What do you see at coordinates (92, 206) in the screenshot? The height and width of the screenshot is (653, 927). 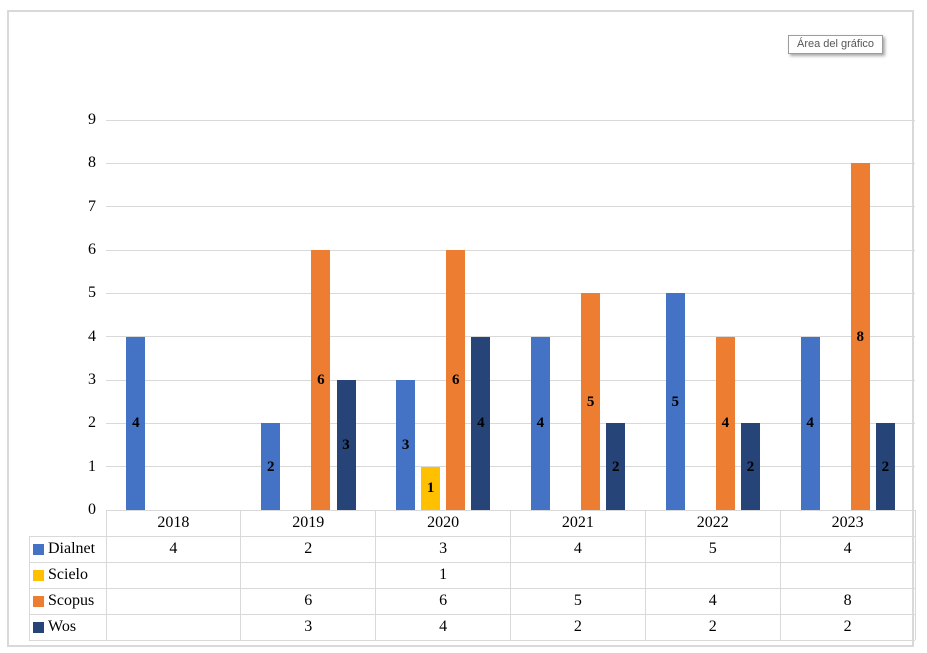 I see `y-axis-tick-7: 7` at bounding box center [92, 206].